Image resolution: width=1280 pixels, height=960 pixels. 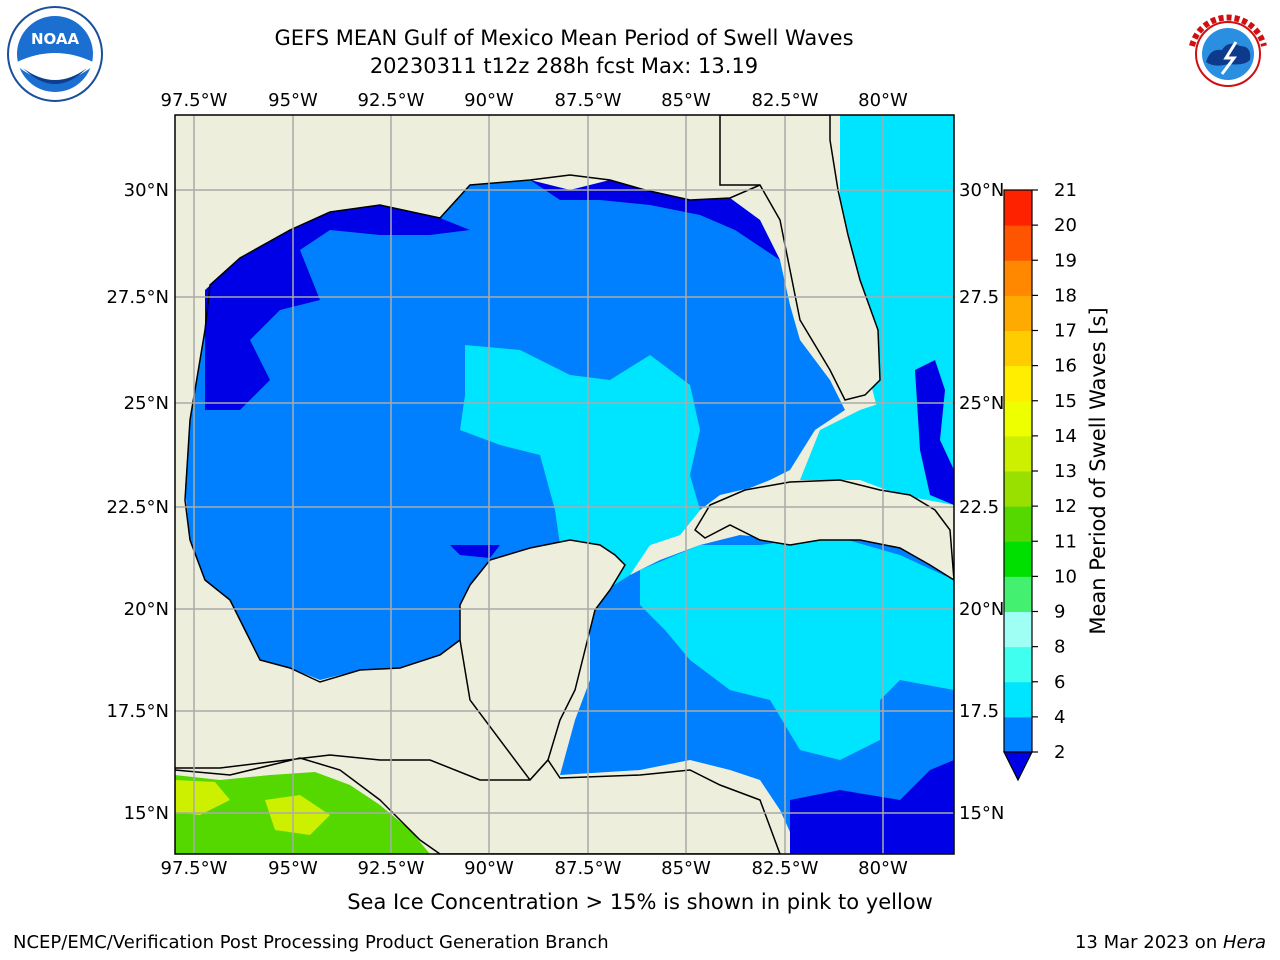 What do you see at coordinates (1148, 942) in the screenshot?
I see `footer-date-text: 13 Mar 2023 on` at bounding box center [1148, 942].